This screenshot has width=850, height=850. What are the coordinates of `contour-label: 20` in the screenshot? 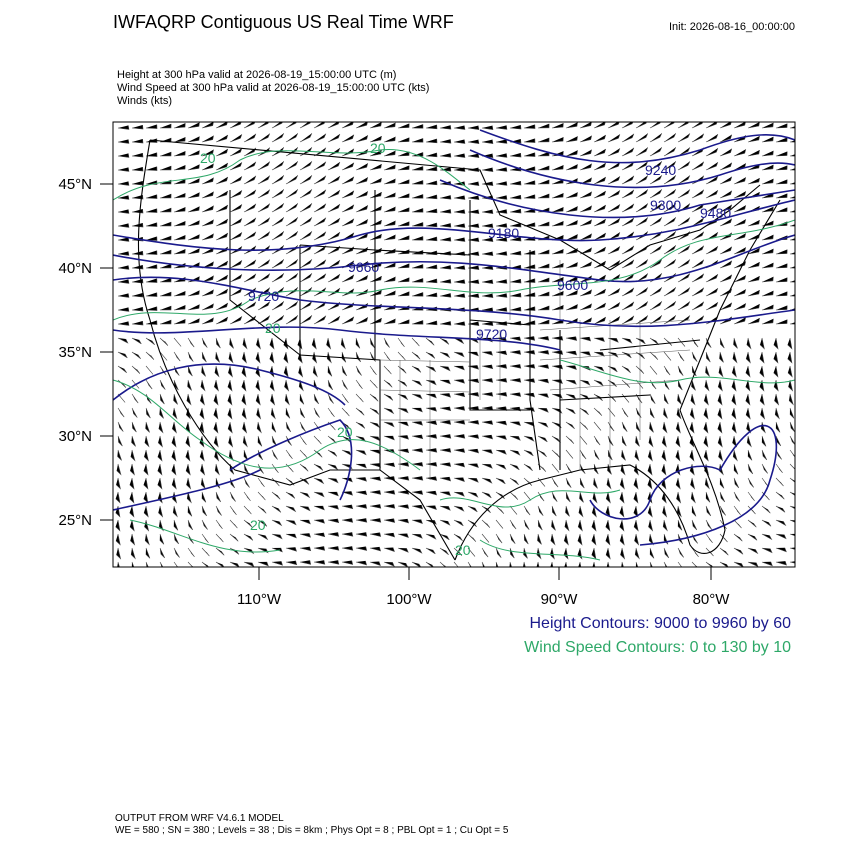 It's located at (463, 550).